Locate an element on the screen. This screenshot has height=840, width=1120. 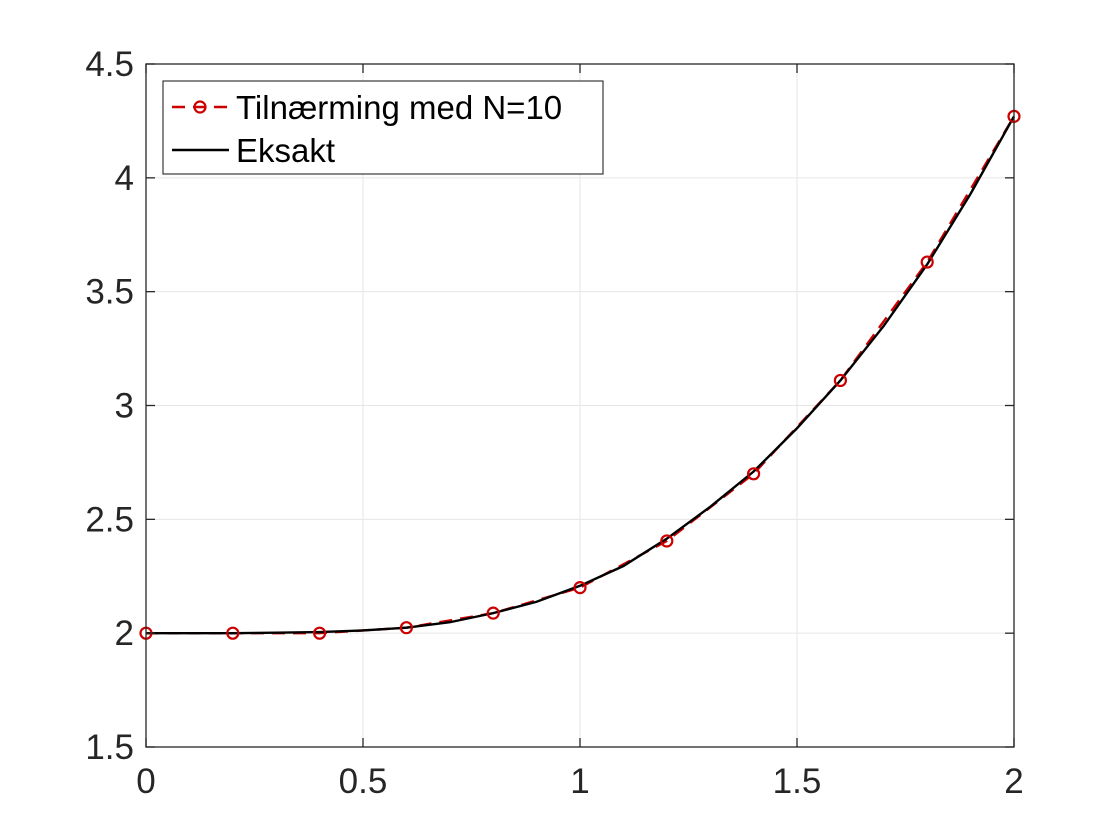
legend-box is located at coordinates (383, 127).